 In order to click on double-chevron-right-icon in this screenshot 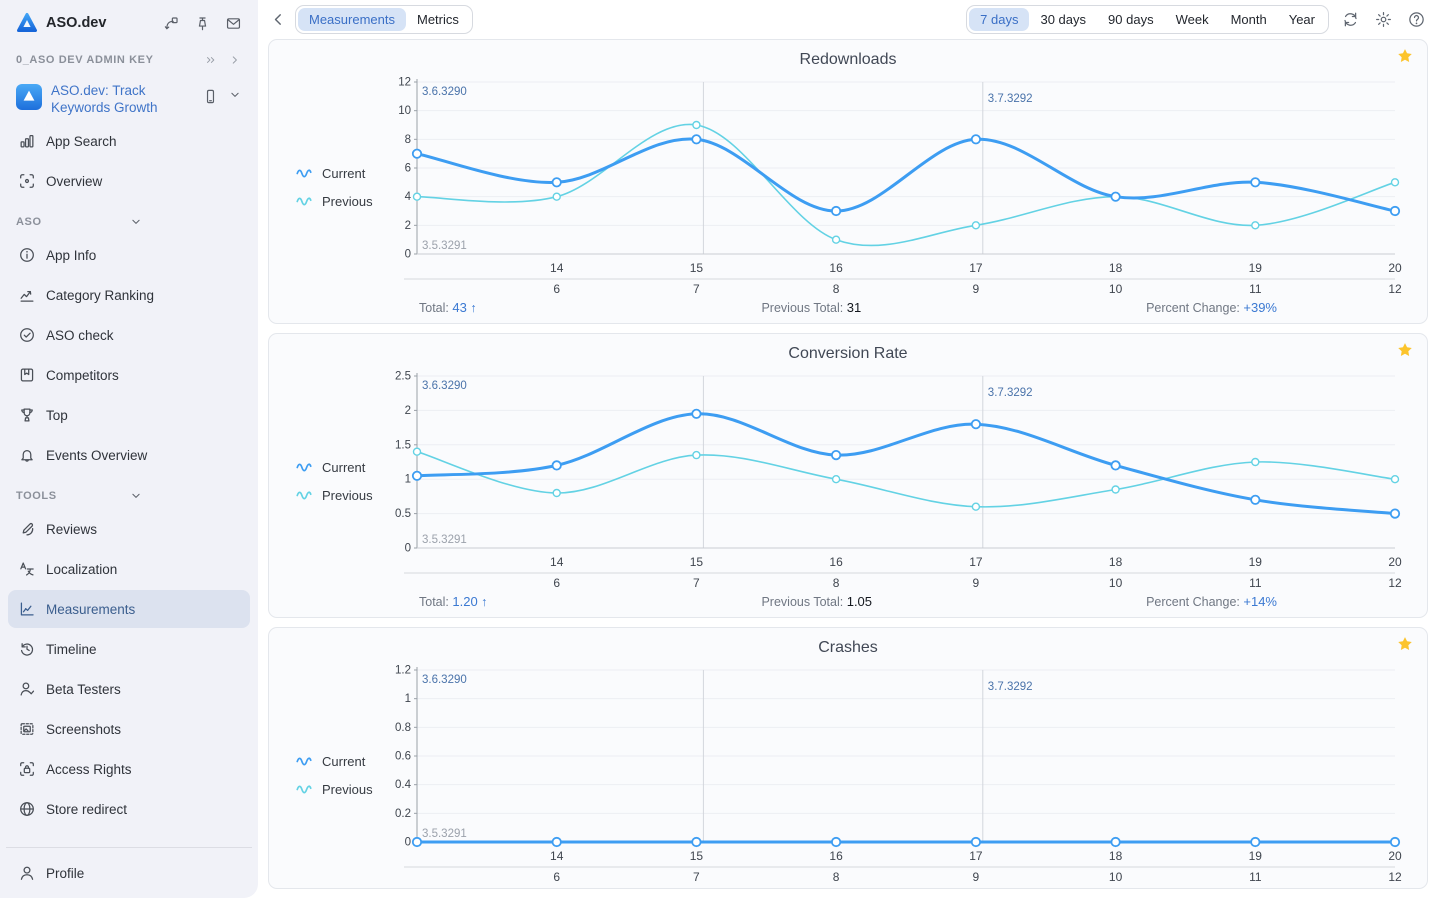, I will do `click(211, 60)`.